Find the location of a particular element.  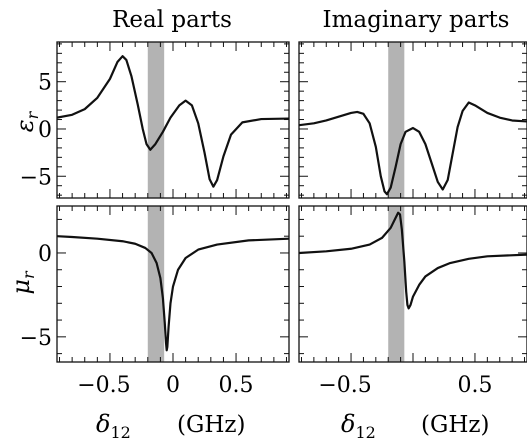

ylabel-mu: μr is located at coordinates (22, 282).